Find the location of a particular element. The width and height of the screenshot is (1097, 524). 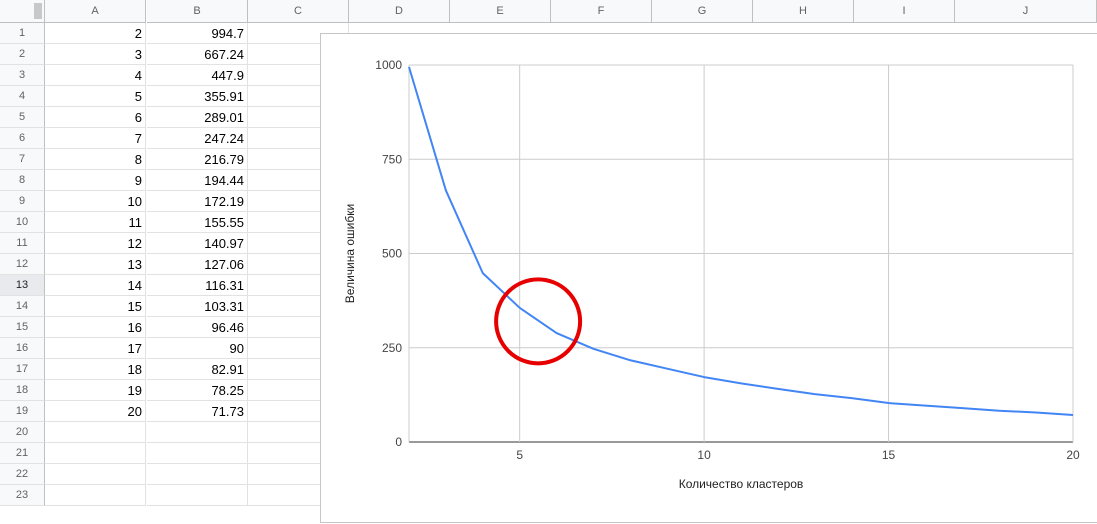

cell-a23 is located at coordinates (95, 495).